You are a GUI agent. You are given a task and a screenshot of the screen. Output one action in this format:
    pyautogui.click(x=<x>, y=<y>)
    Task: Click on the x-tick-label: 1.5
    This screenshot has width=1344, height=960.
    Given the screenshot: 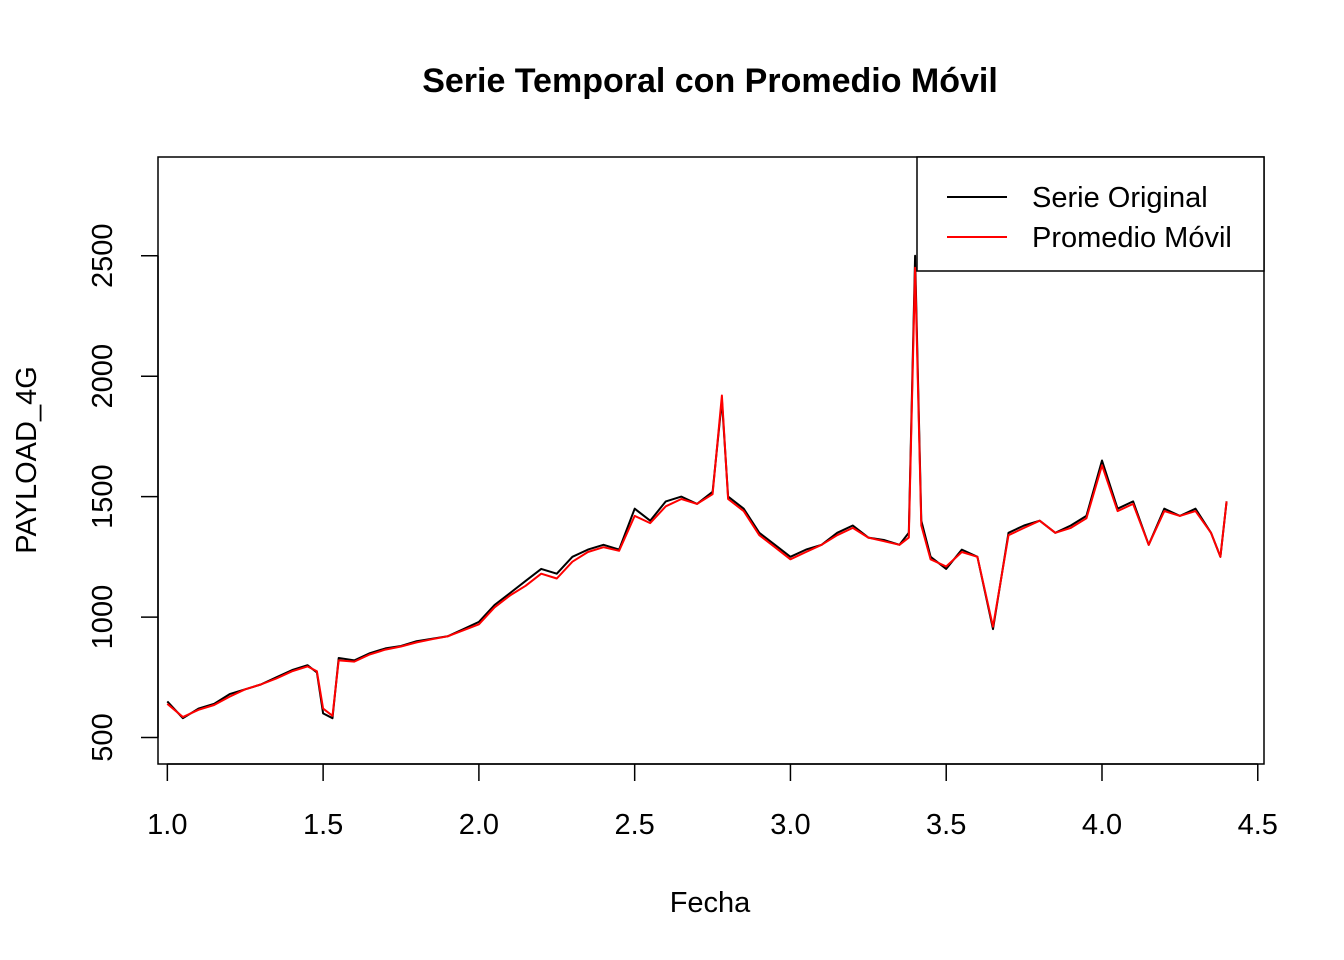 What is the action you would take?
    pyautogui.click(x=323, y=825)
    